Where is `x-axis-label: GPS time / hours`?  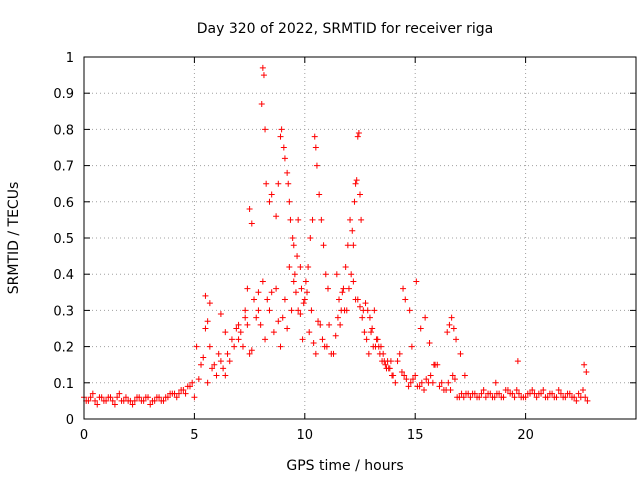 x-axis-label: GPS time / hours is located at coordinates (344, 466).